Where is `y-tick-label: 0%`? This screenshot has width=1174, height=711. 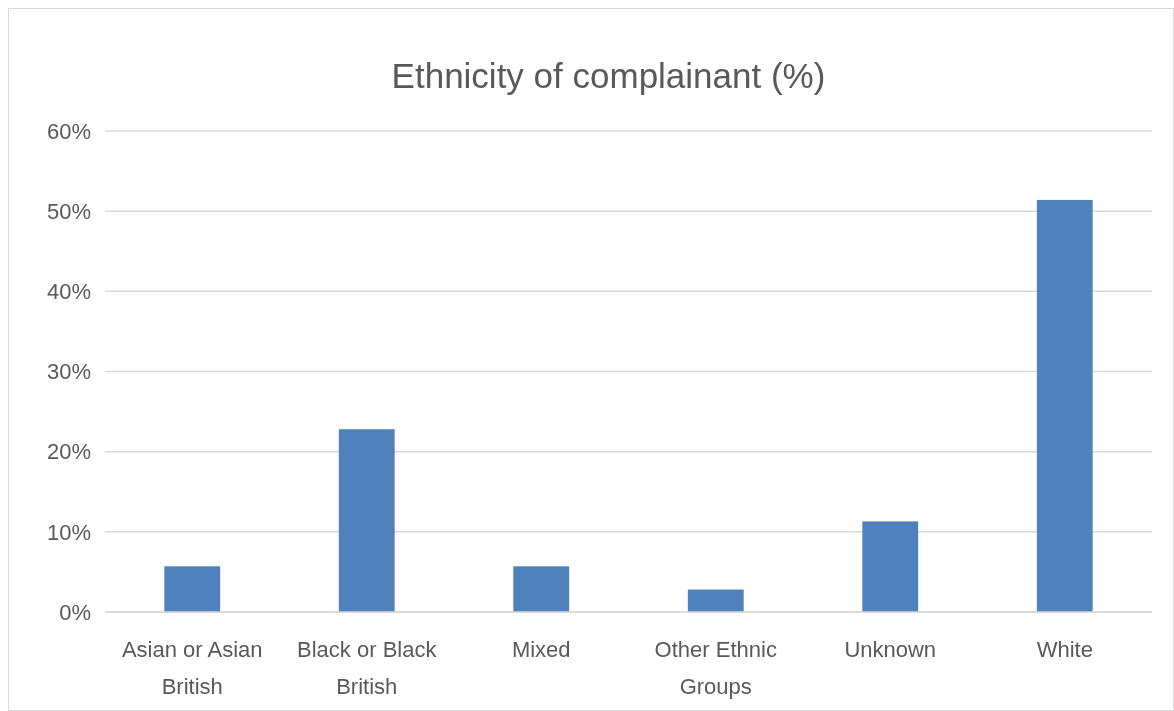
y-tick-label: 0% is located at coordinates (75, 612).